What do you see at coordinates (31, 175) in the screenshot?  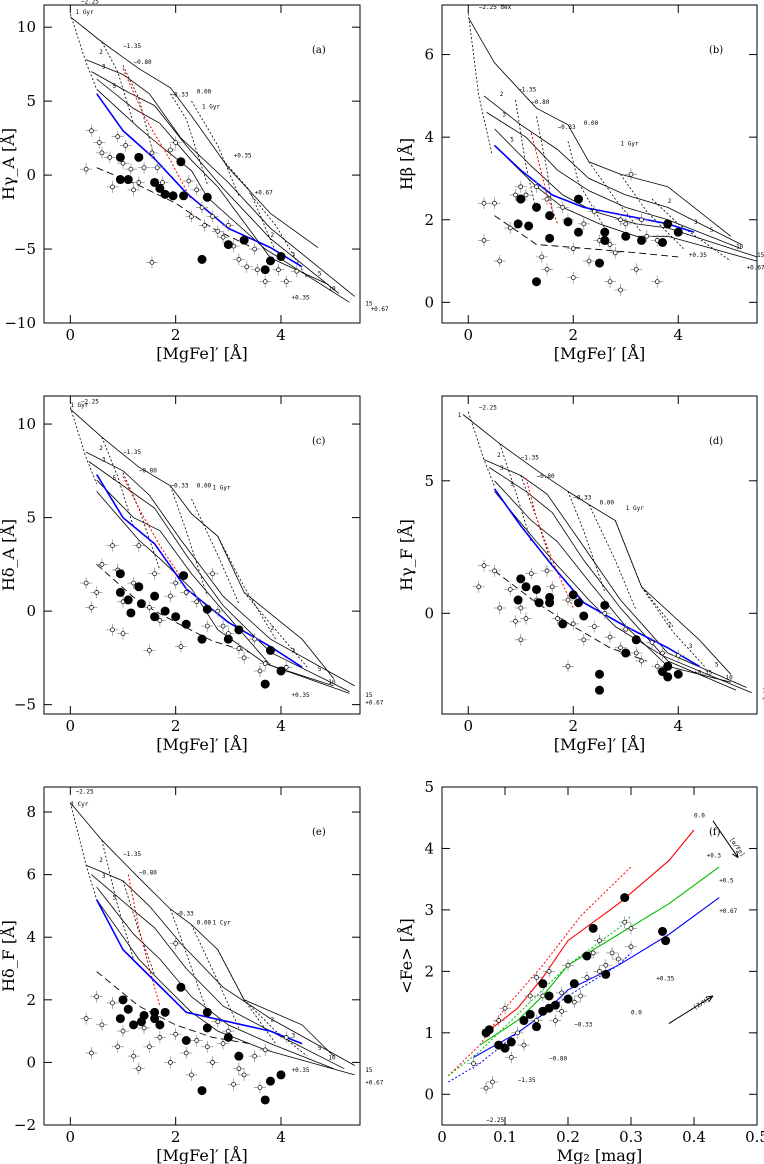 I see `y-tick-label: 0` at bounding box center [31, 175].